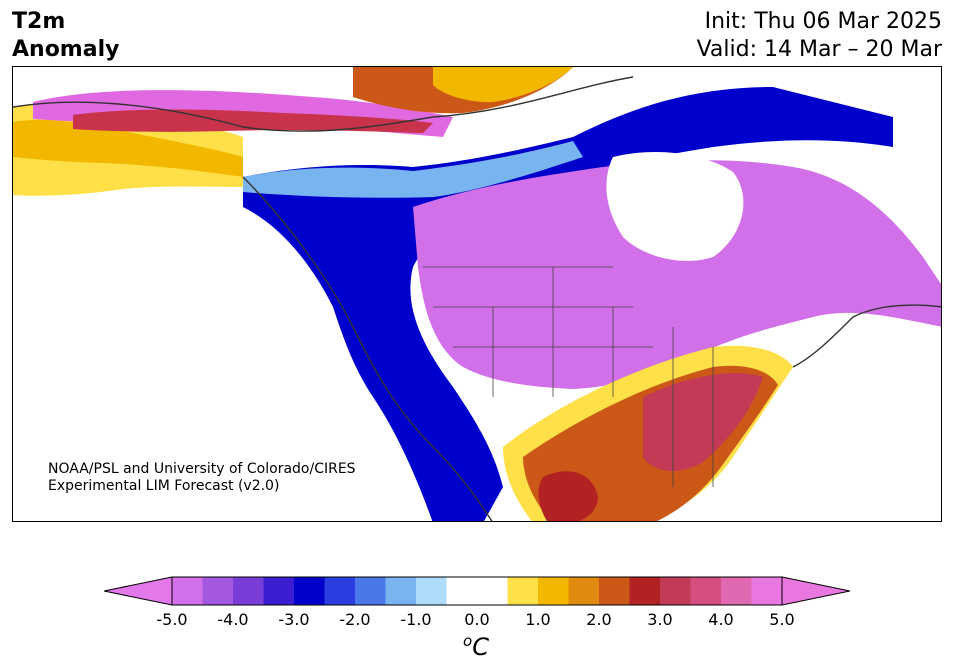 This screenshot has height=671, width=954. Describe the element at coordinates (480, 647) in the screenshot. I see `unit-base: C` at that location.